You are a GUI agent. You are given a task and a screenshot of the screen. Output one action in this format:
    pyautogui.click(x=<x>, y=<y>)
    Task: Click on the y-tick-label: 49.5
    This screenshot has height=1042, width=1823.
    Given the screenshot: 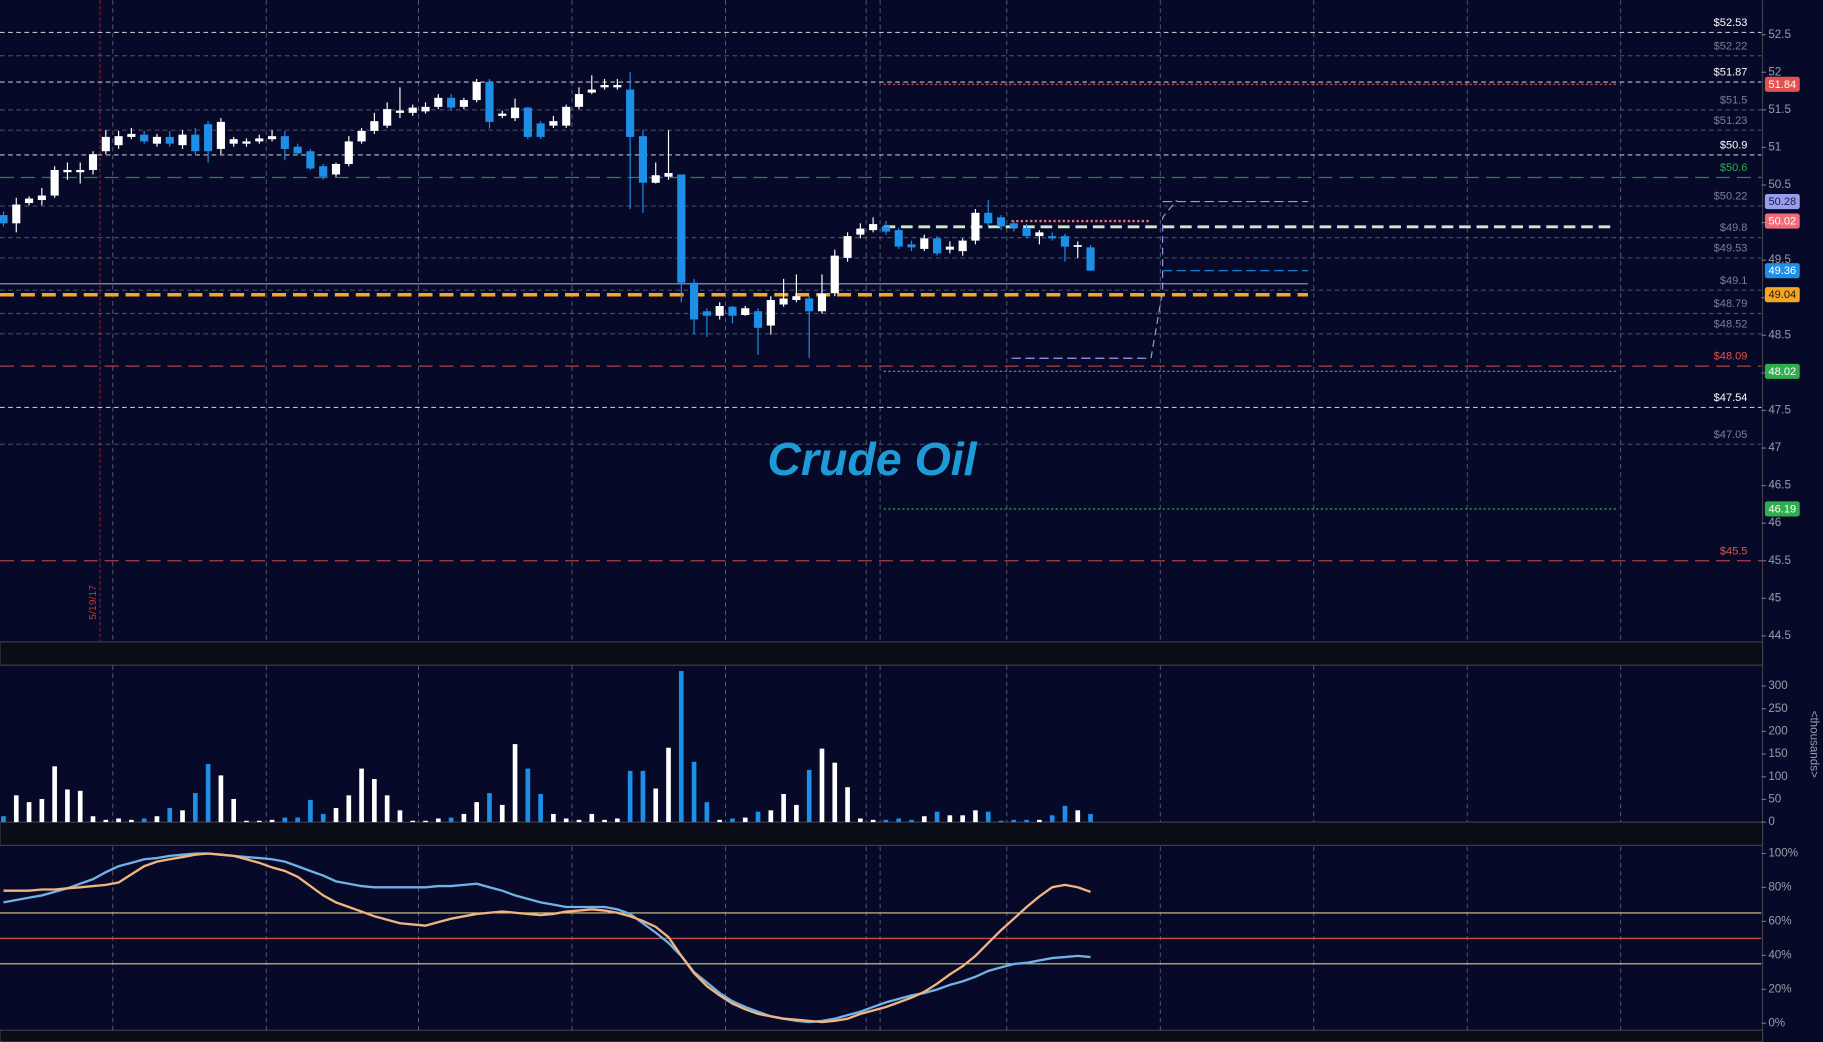 What is the action you would take?
    pyautogui.click(x=1779, y=259)
    